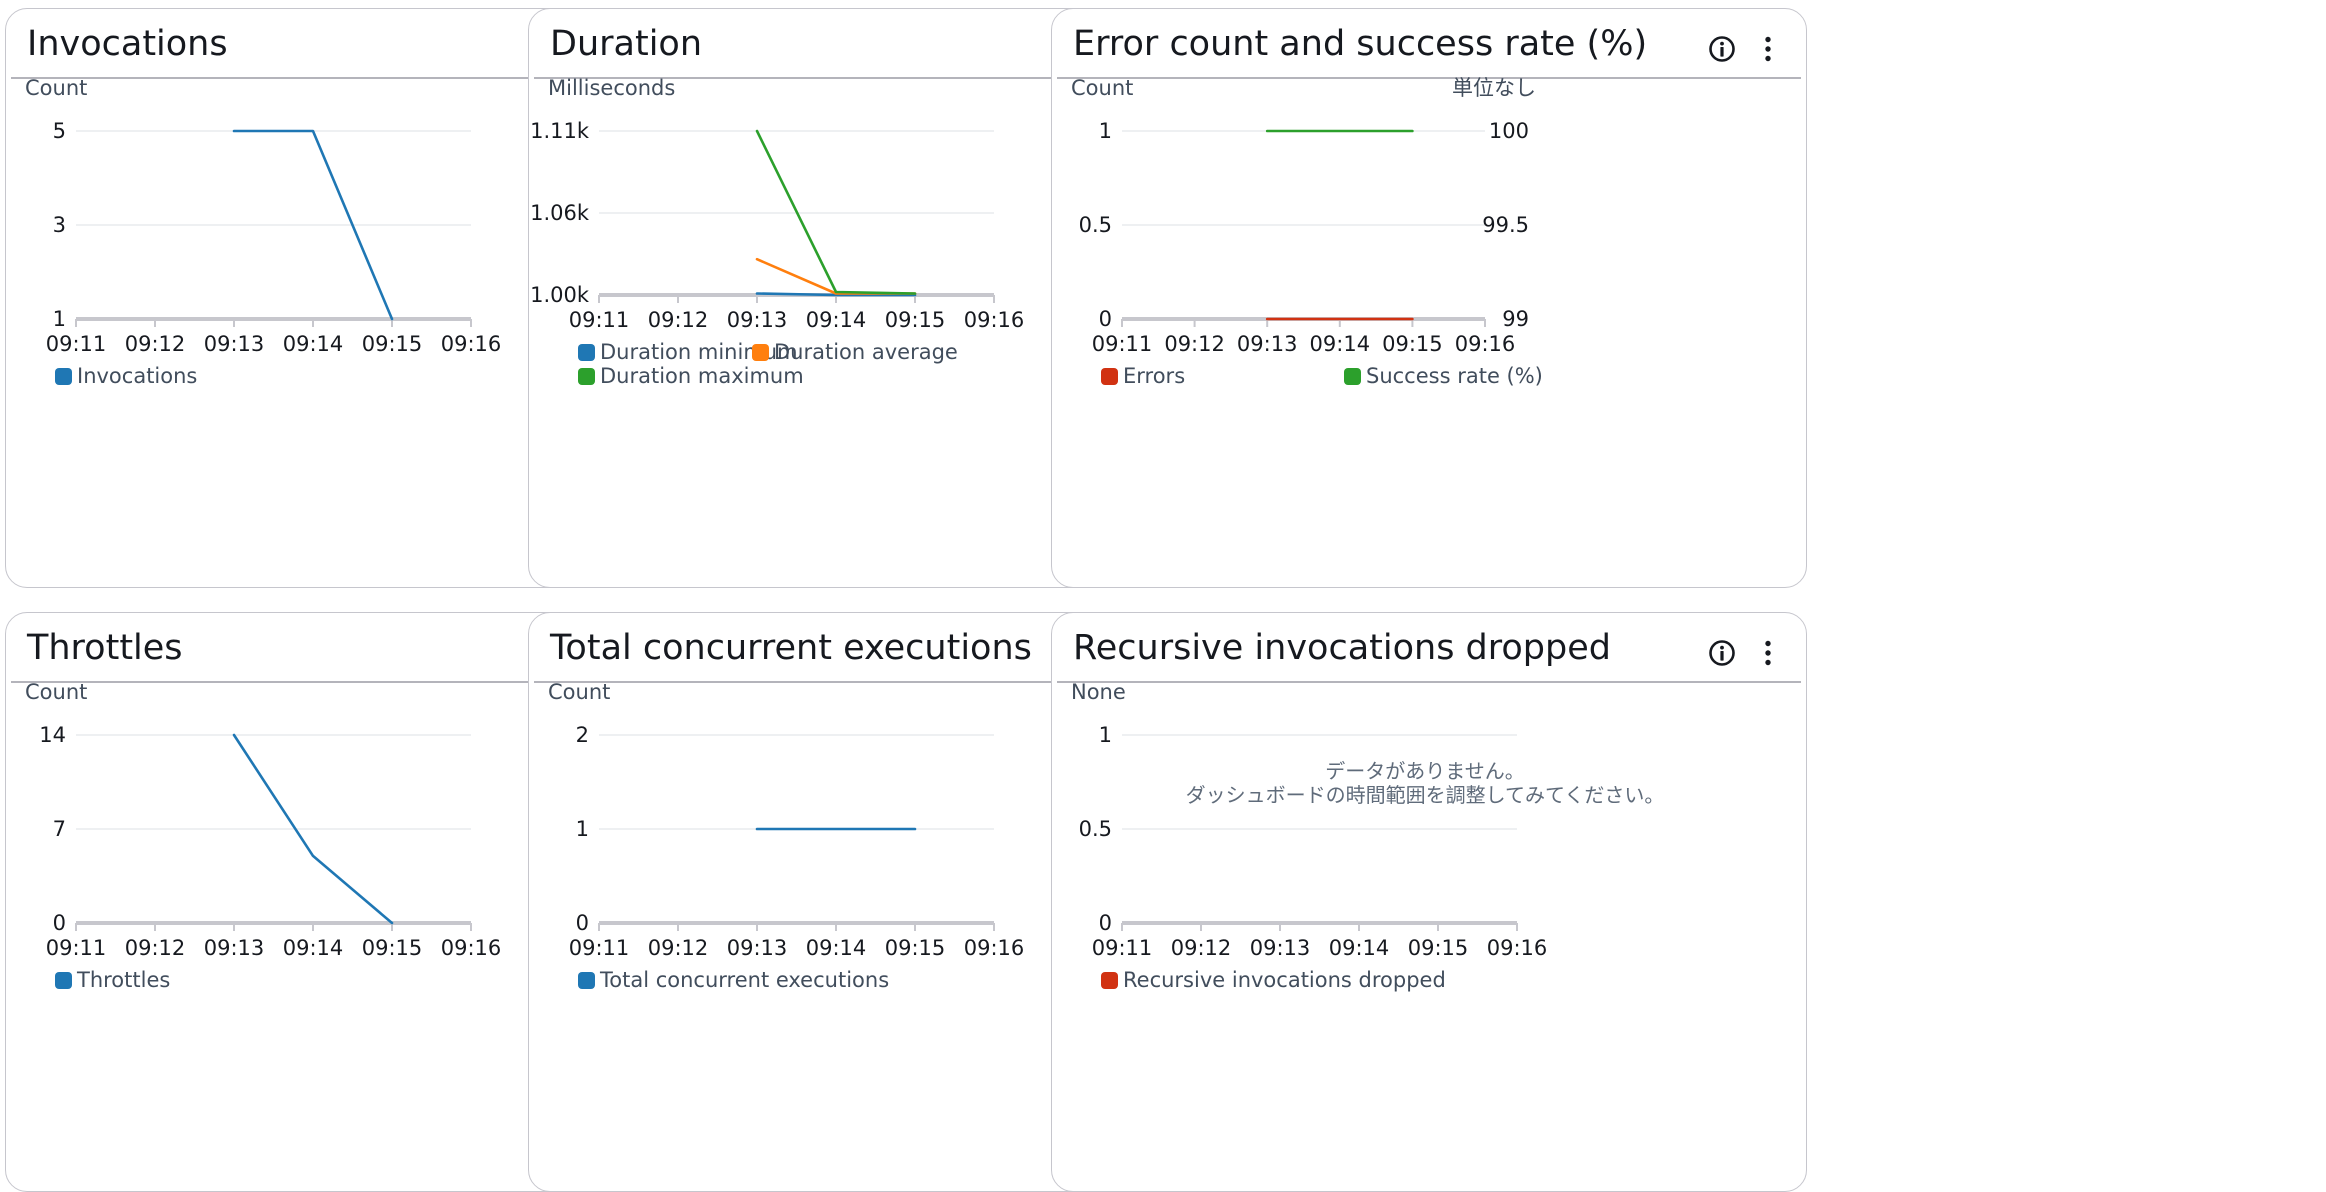 The height and width of the screenshot is (1192, 2326). What do you see at coordinates (836, 212) in the screenshot?
I see `series-line-duration-maximum` at bounding box center [836, 212].